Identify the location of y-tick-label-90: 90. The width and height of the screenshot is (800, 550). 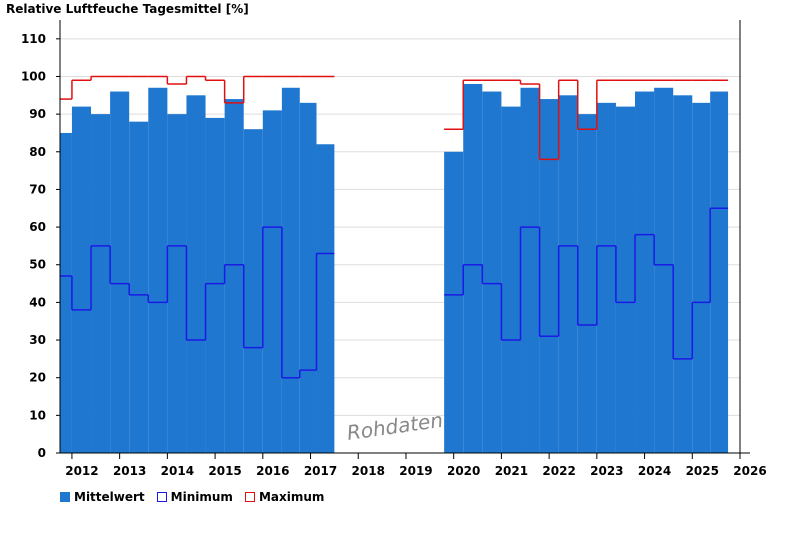
(37, 114).